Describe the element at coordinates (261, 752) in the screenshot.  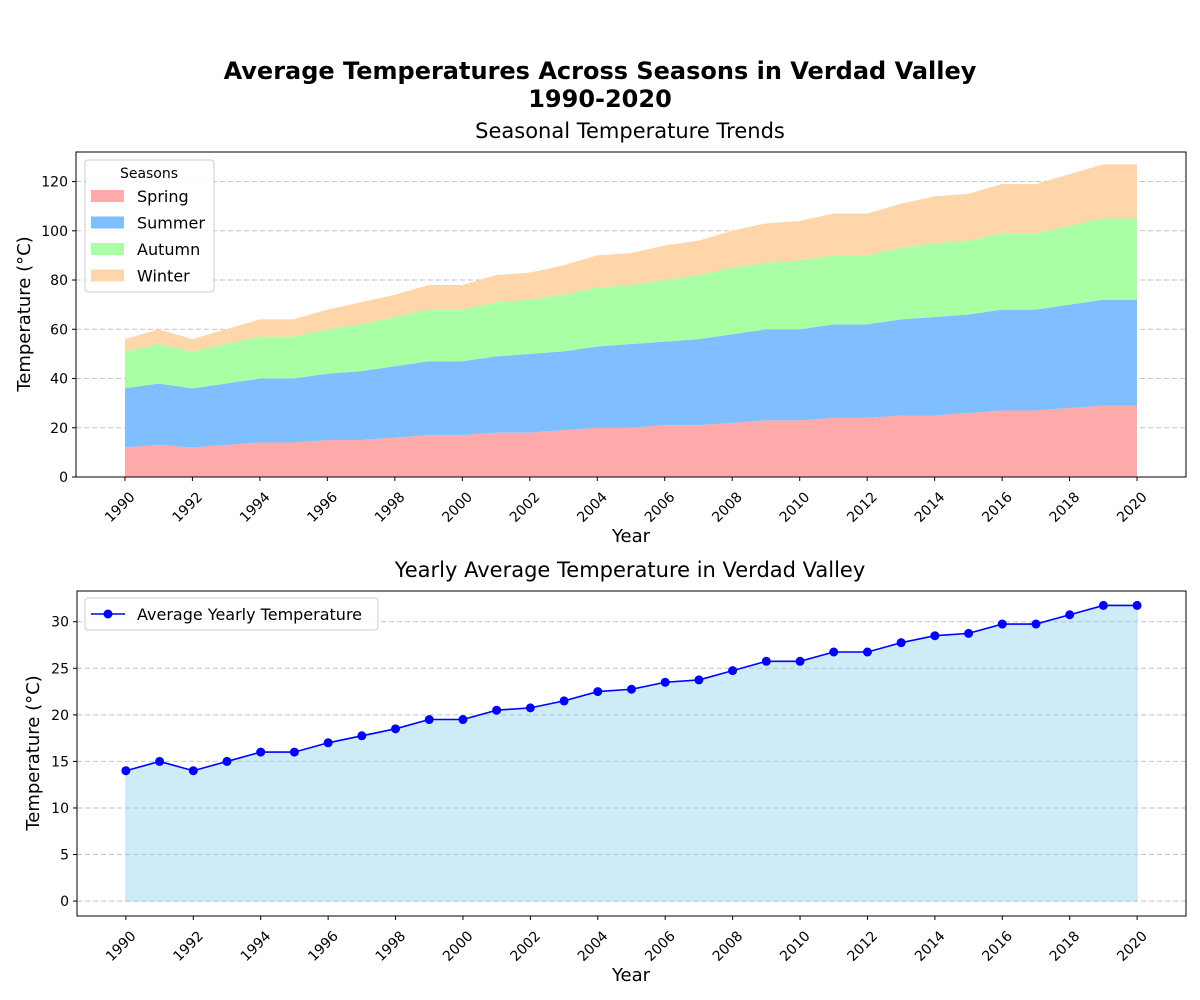
I see `chart2-point-1994` at that location.